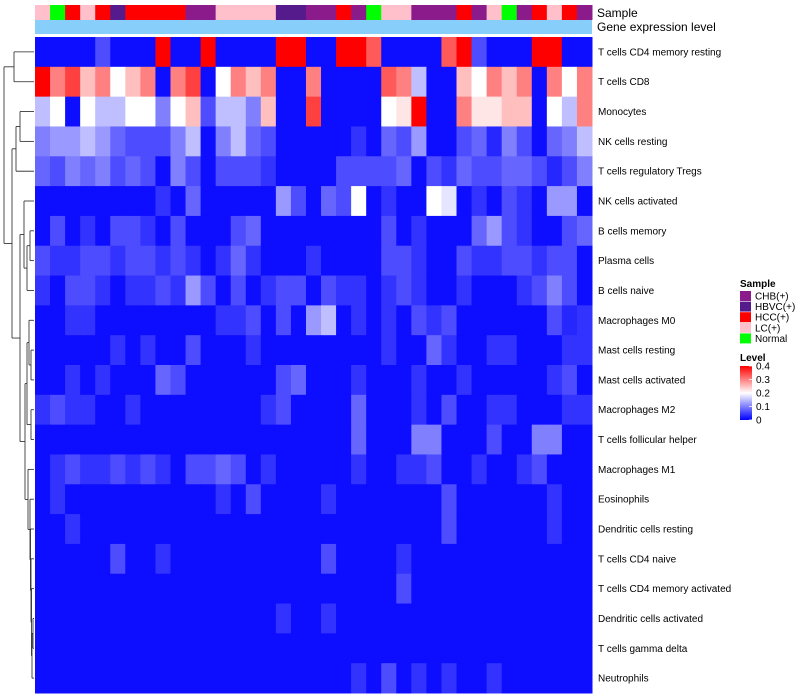  I want to click on row-label: NK cells resting, so click(632, 142).